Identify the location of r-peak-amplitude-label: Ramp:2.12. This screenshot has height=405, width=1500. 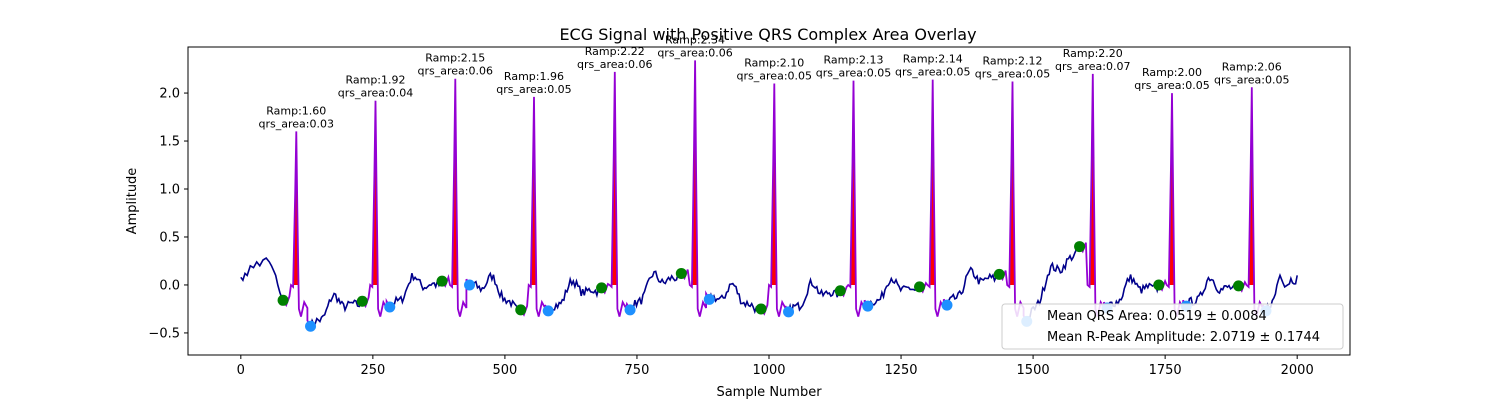
(1012, 61).